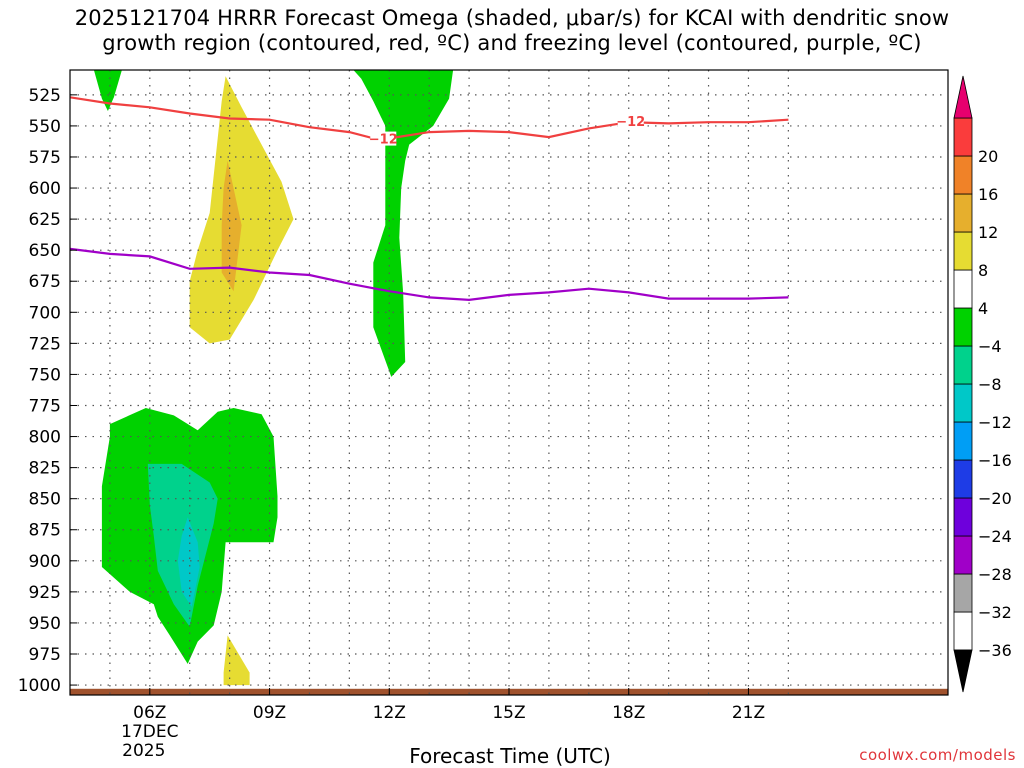  I want to click on colorbar-label: −20, so click(995, 498).